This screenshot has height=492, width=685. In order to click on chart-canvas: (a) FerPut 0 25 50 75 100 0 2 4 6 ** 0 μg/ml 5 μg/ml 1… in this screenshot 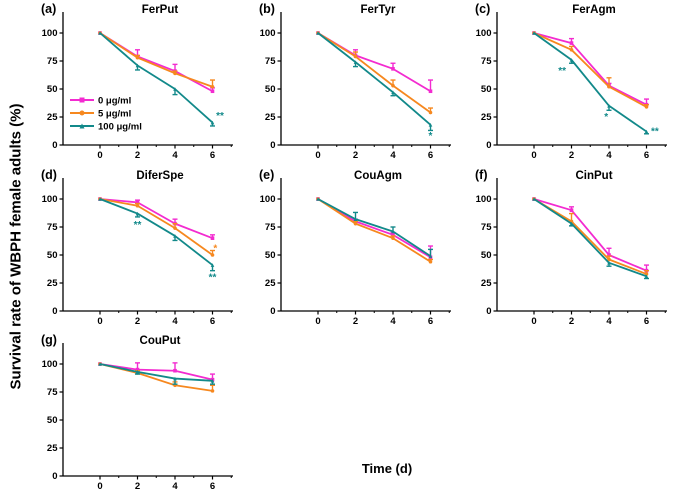, I will do `click(137, 81)`.